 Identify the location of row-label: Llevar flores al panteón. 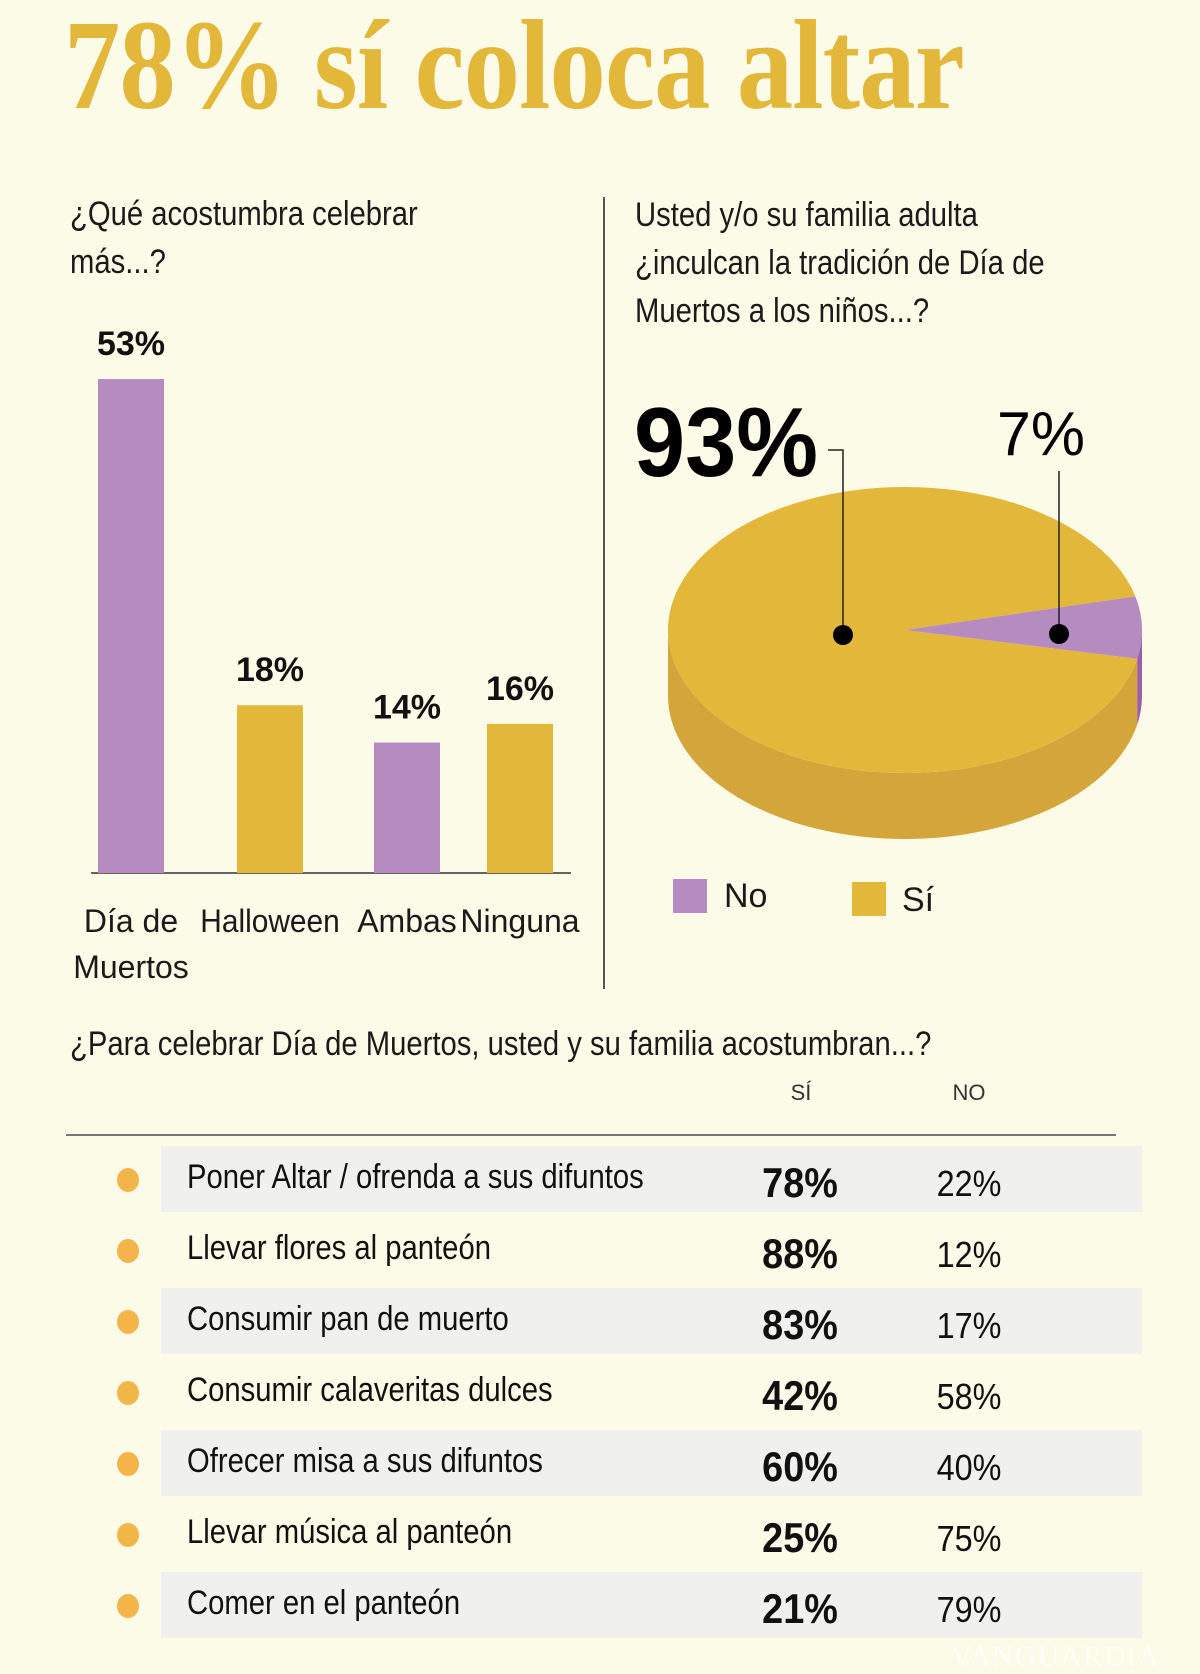
(339, 1248).